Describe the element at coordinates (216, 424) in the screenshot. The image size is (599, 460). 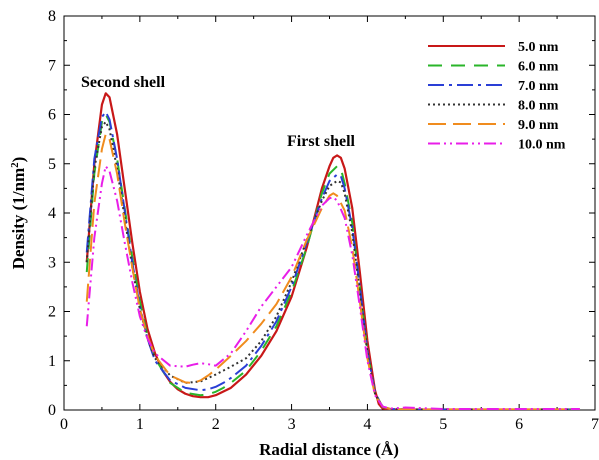
I see `x-tick-label: 2` at that location.